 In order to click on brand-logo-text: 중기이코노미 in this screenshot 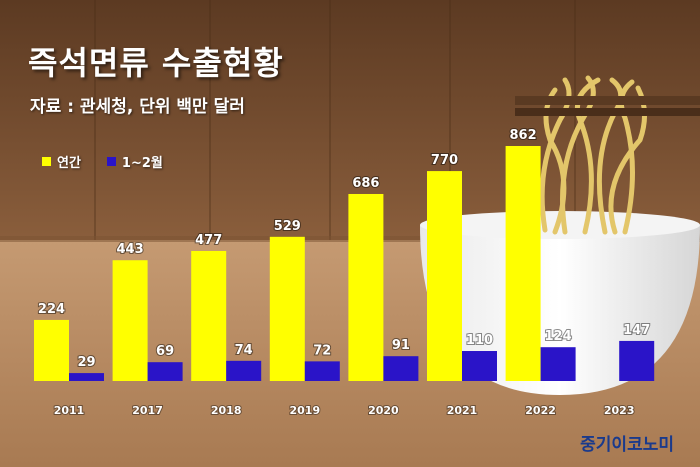, I will do `click(627, 445)`.